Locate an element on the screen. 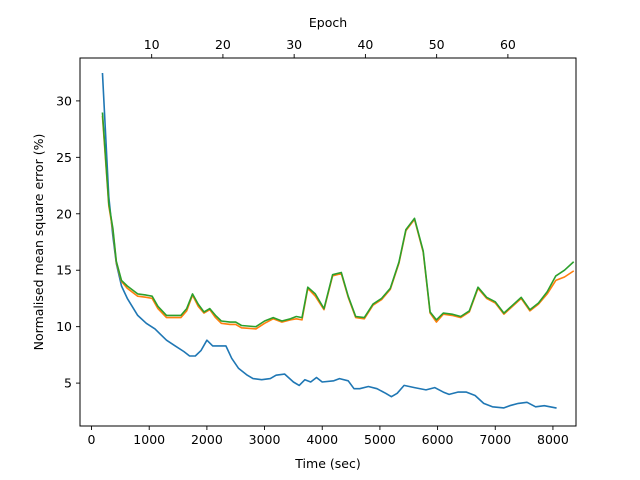 Image resolution: width=640 pixels, height=480 pixels. y-tick-label: 30 is located at coordinates (64, 100).